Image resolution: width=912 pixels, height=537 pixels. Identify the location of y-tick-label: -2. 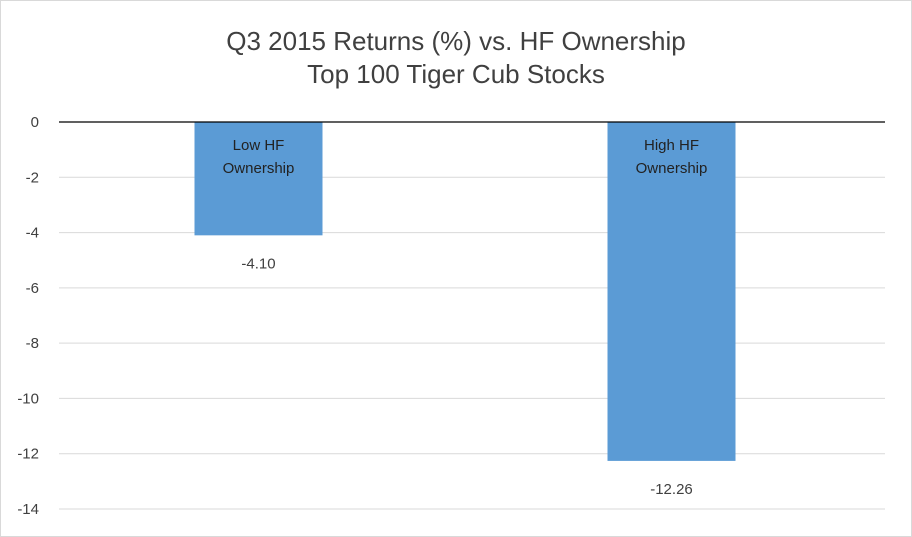
(32, 177).